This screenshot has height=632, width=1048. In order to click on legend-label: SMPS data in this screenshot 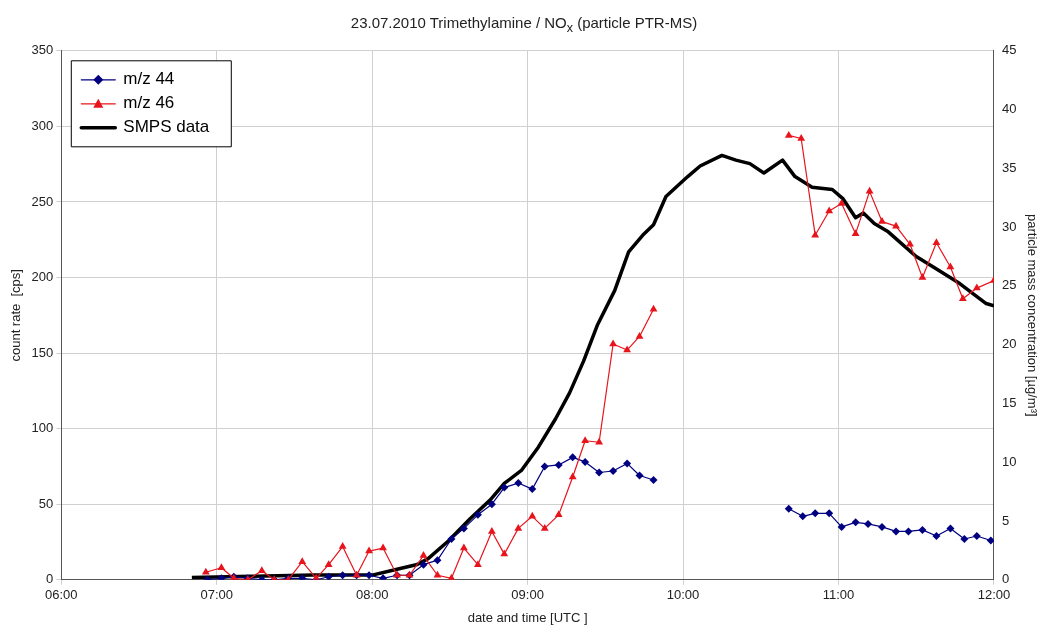, I will do `click(166, 127)`.